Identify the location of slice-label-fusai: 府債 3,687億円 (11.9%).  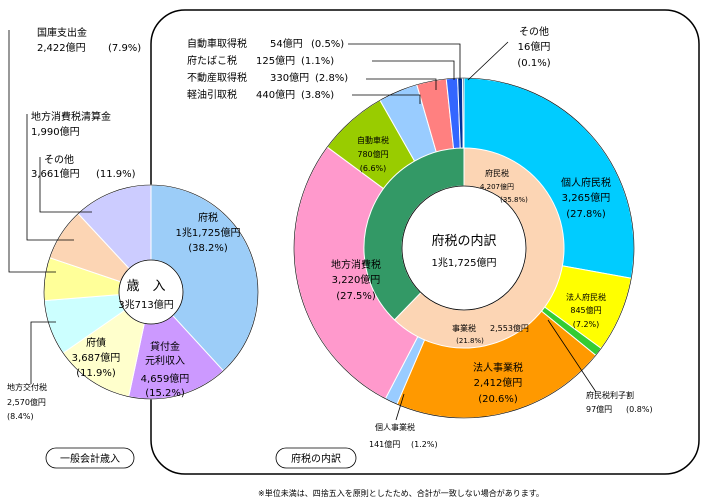
(96, 357).